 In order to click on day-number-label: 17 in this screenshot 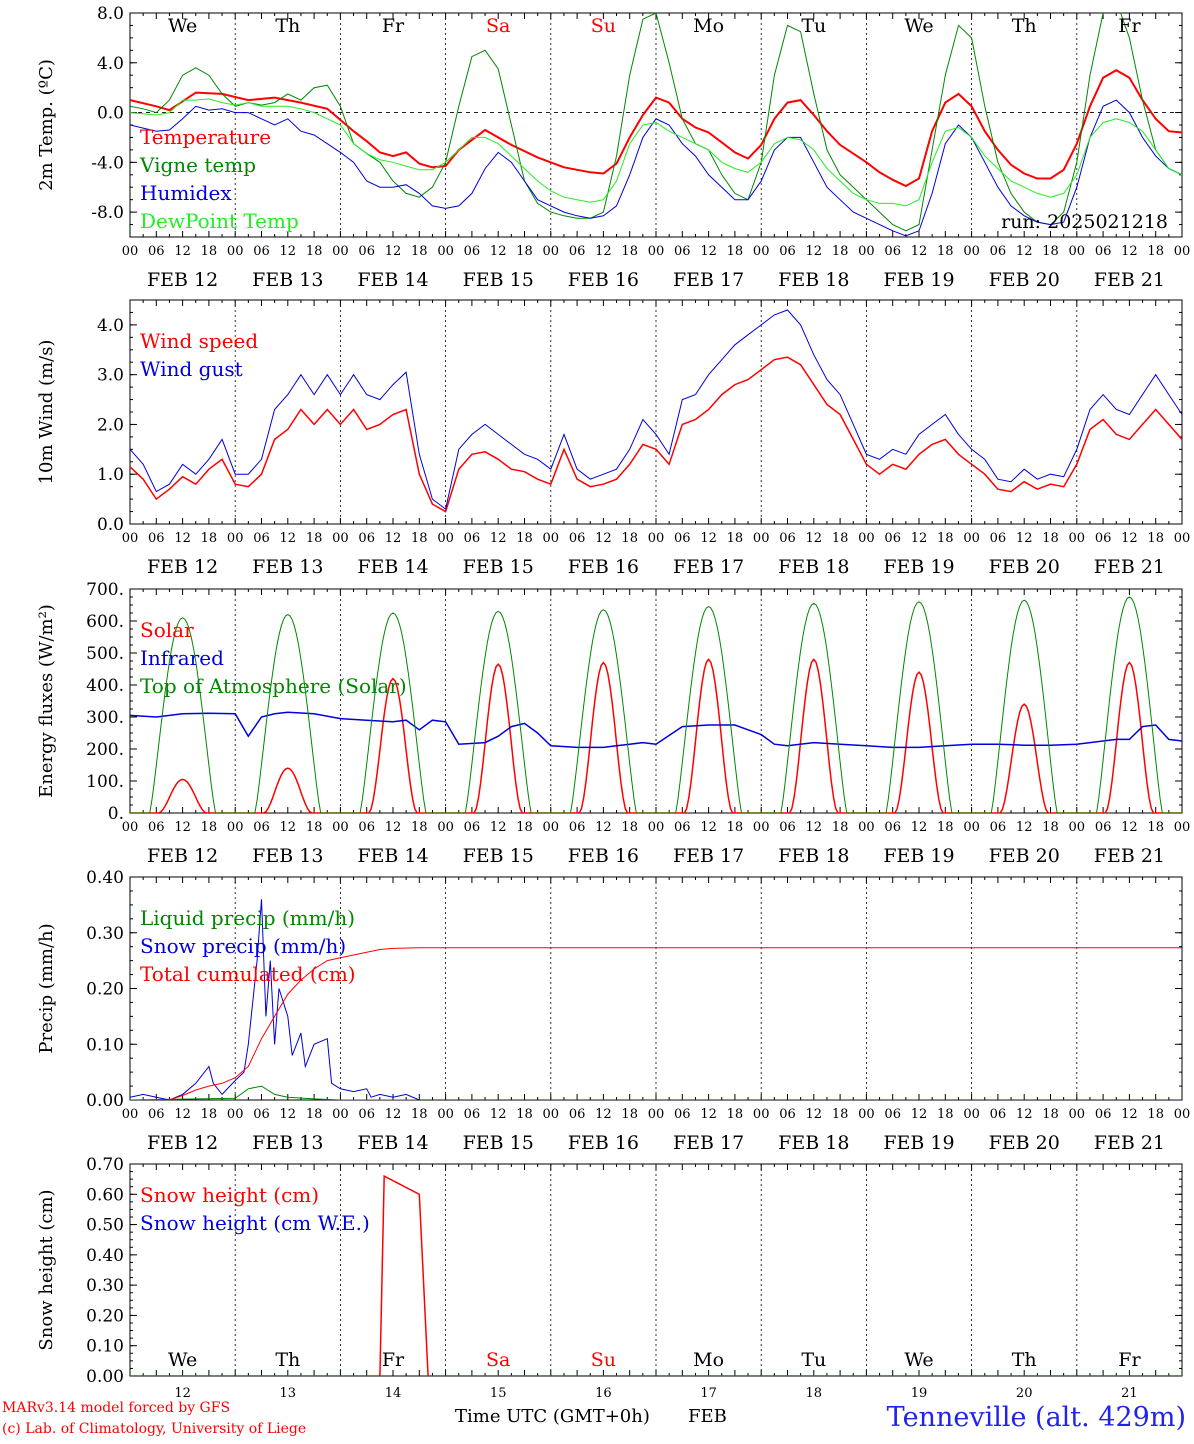, I will do `click(708, 1393)`.